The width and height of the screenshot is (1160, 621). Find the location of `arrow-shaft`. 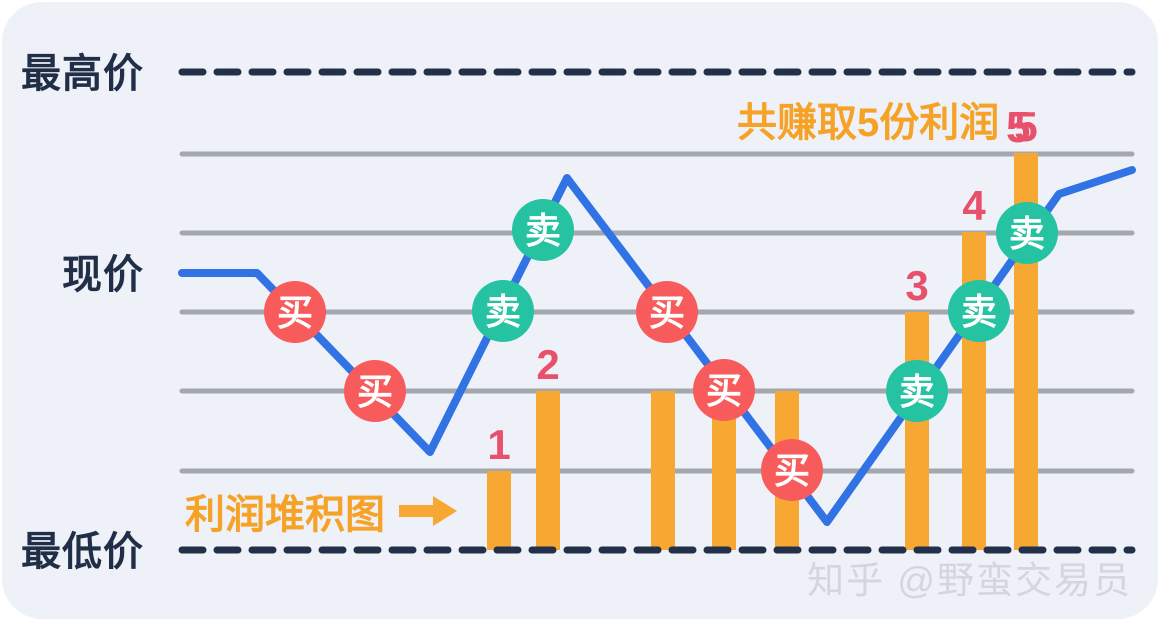

arrow-shaft is located at coordinates (417, 511).